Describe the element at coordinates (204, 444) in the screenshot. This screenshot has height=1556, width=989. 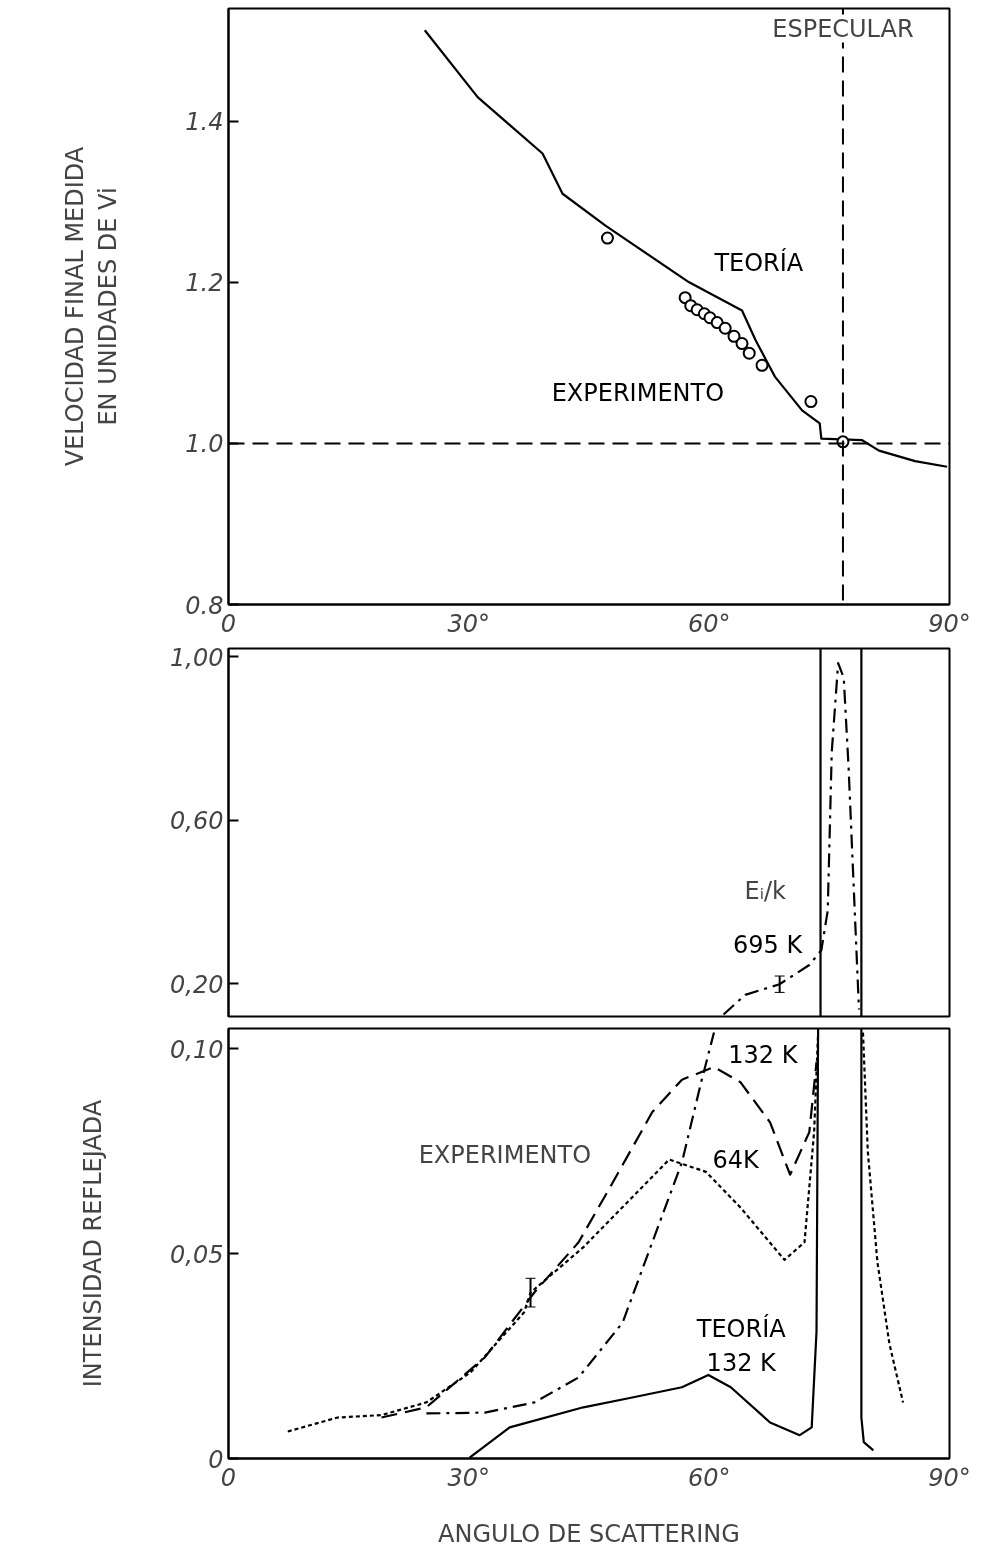
I see `y-tick-label: 1.0` at that location.